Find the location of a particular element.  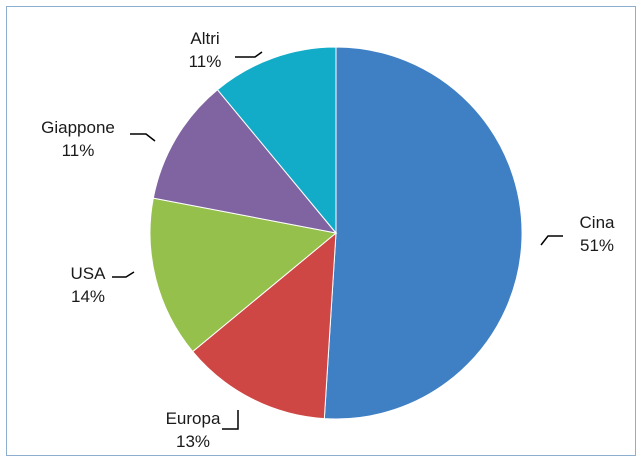

label-giappone-value: 11% is located at coordinates (78, 150).